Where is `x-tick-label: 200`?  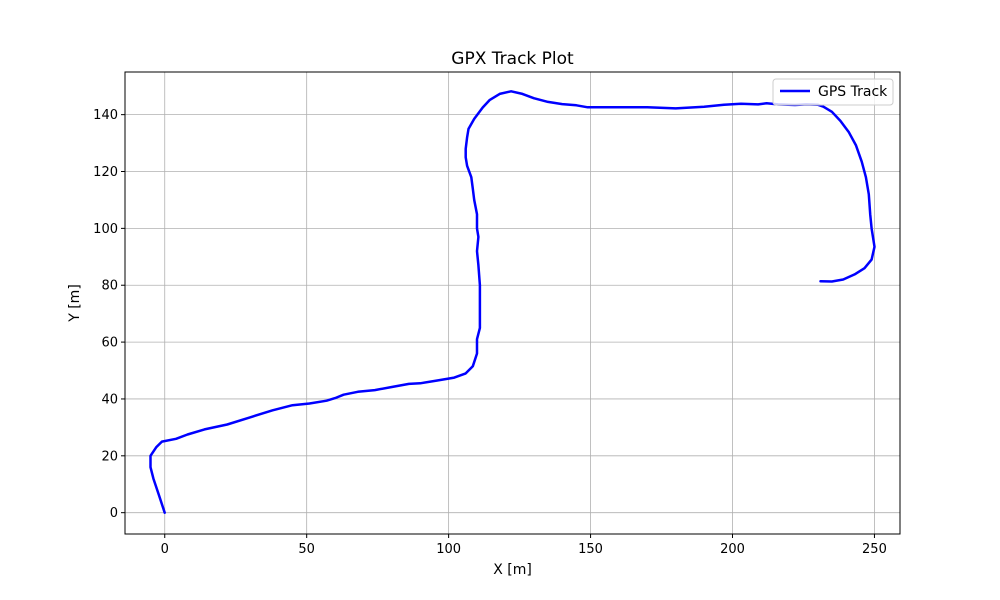 x-tick-label: 200 is located at coordinates (732, 549).